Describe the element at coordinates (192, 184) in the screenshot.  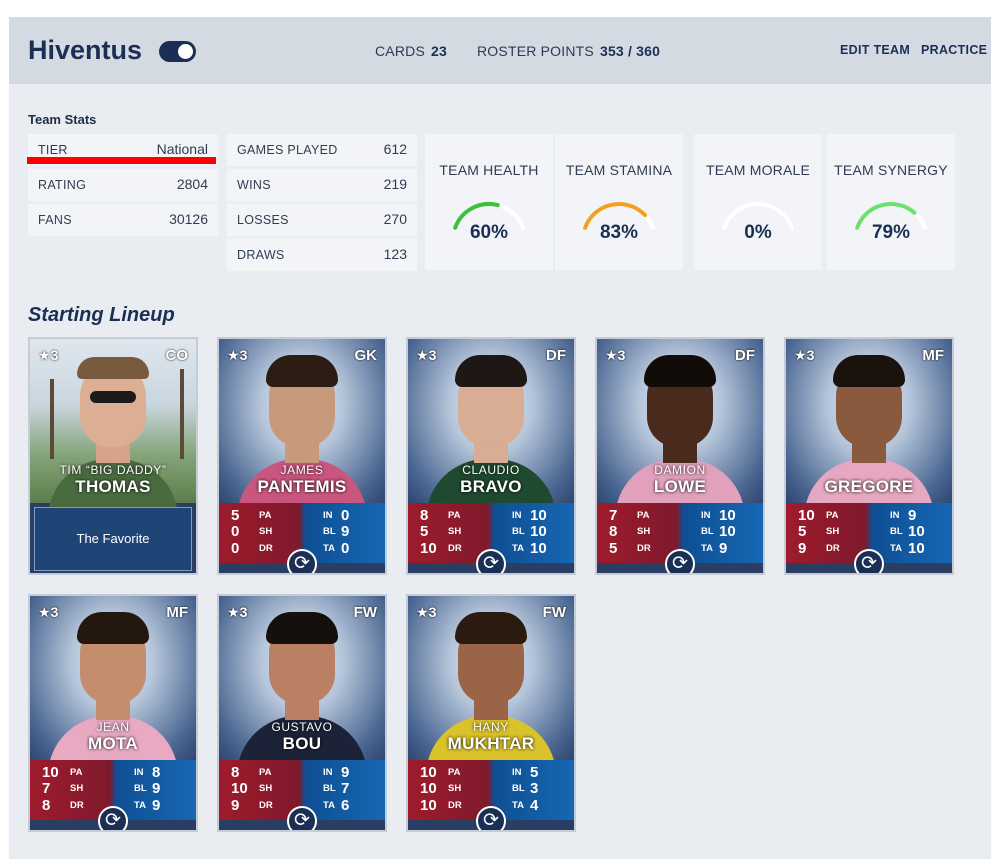
I see `stat-value: 2804` at that location.